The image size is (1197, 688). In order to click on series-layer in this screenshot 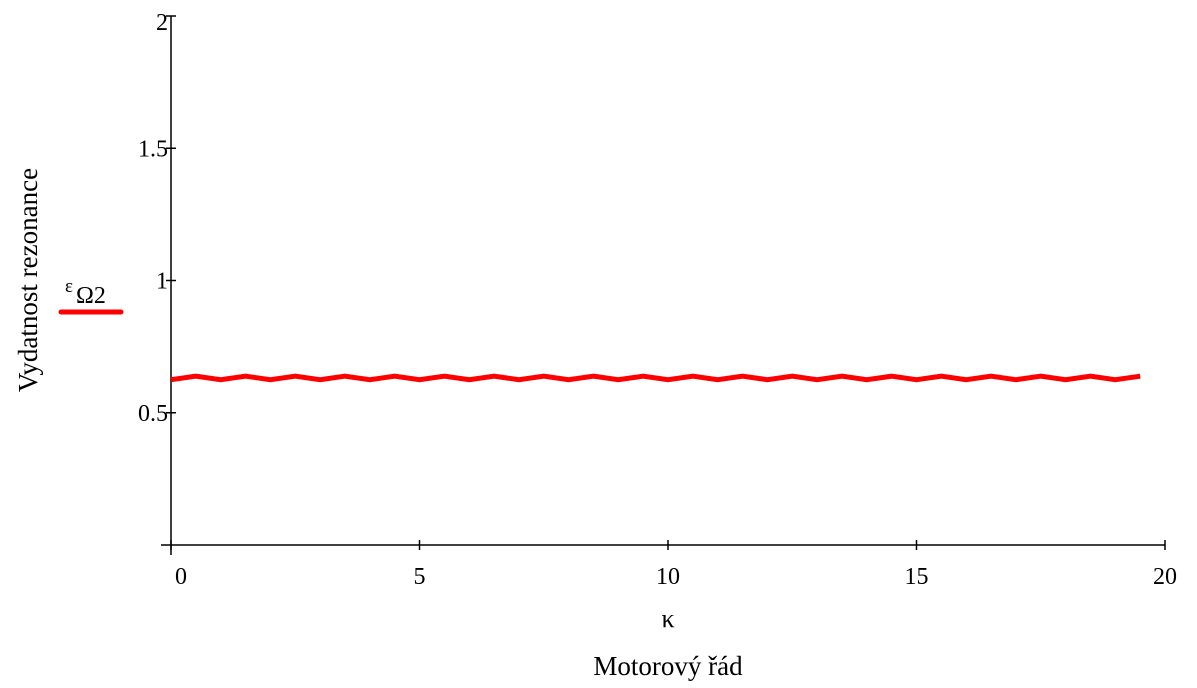, I will do `click(655, 378)`.